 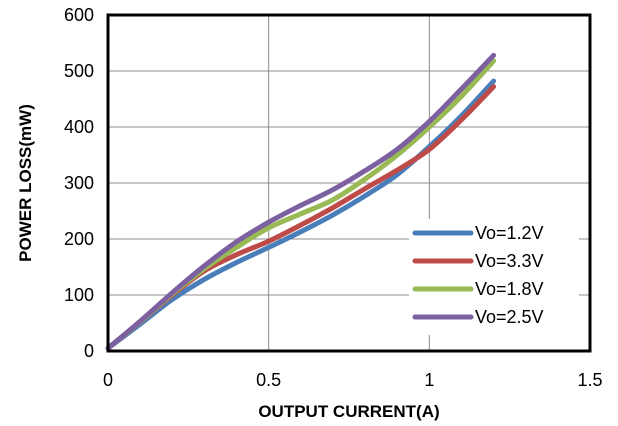 What do you see at coordinates (509, 289) in the screenshot?
I see `legend-label: Vo=1.8V` at bounding box center [509, 289].